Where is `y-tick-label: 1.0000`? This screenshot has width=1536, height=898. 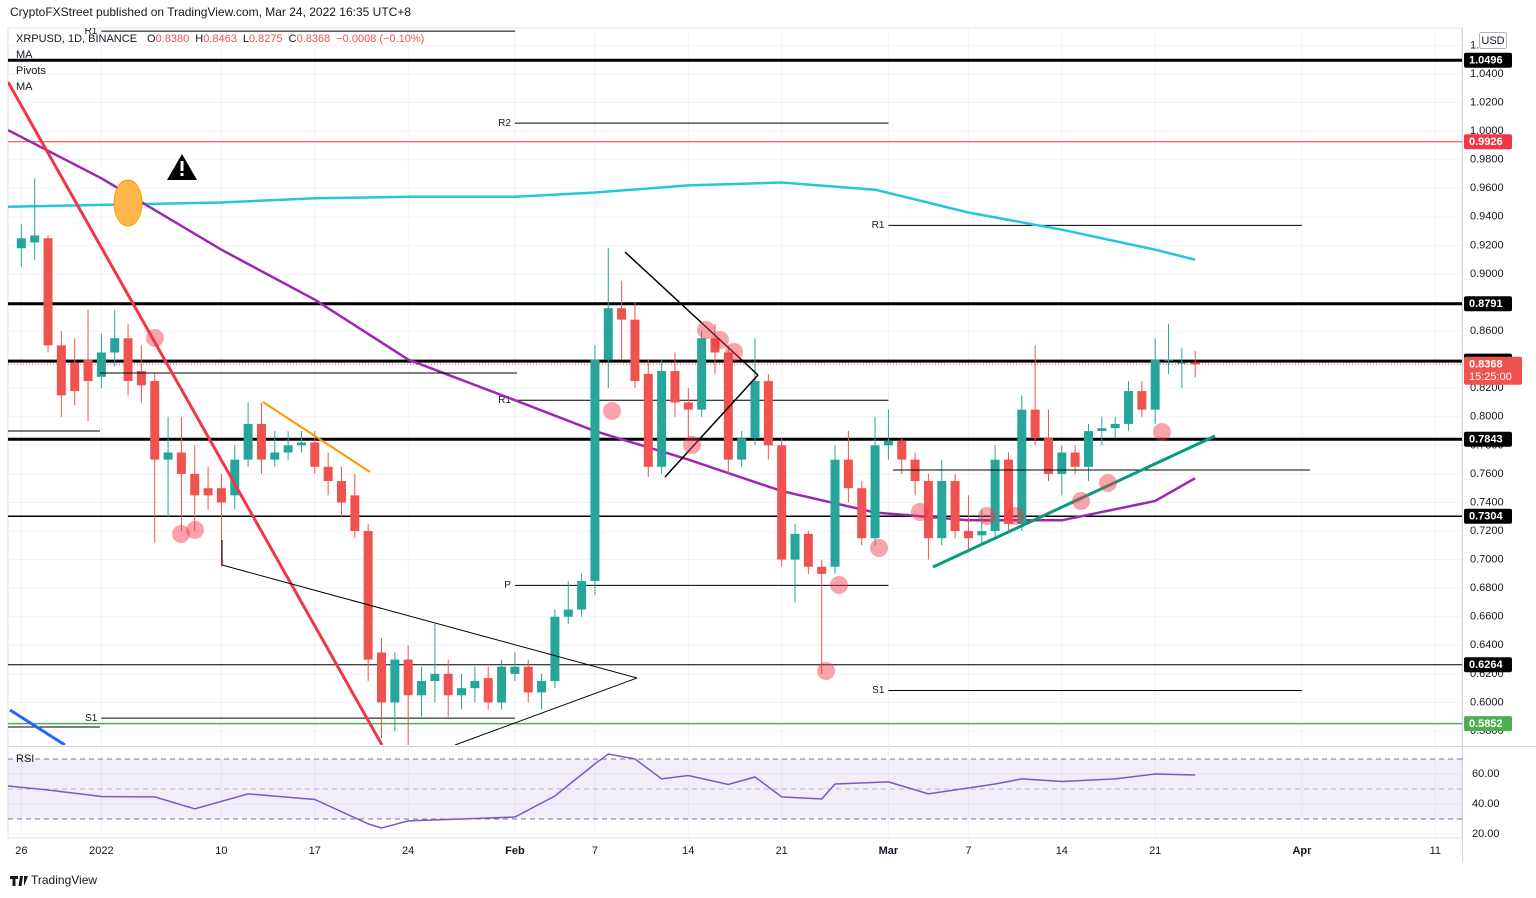 y-tick-label: 1.0000 is located at coordinates (1487, 131).